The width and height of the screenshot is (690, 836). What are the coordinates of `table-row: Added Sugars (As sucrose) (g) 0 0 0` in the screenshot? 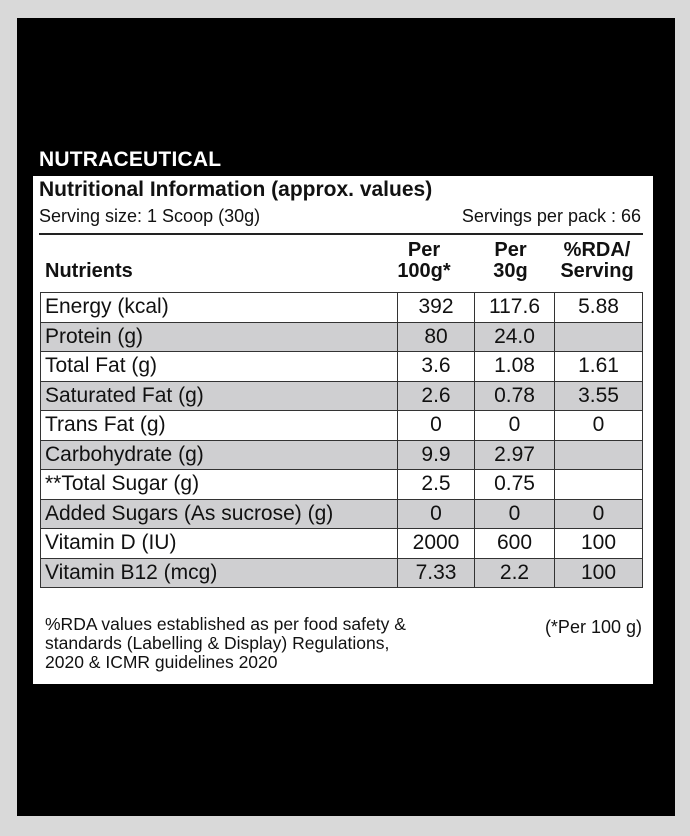 It's located at (341, 513).